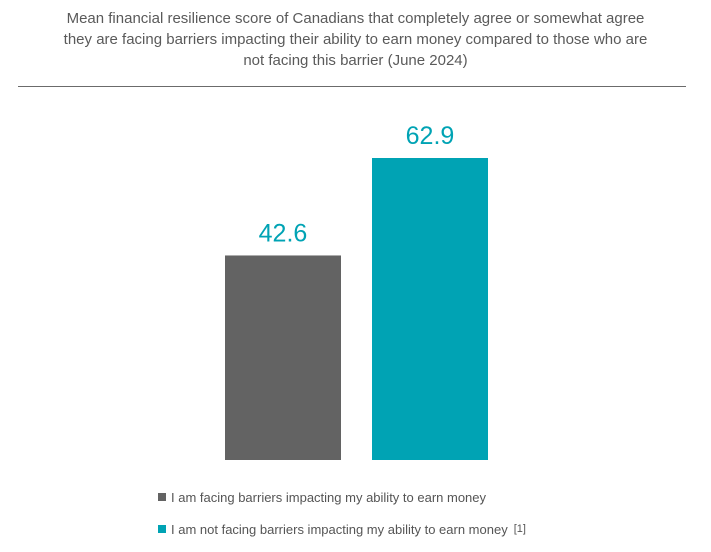 This screenshot has height=552, width=711. What do you see at coordinates (430, 309) in the screenshot?
I see `bar-not-facing-barriers` at bounding box center [430, 309].